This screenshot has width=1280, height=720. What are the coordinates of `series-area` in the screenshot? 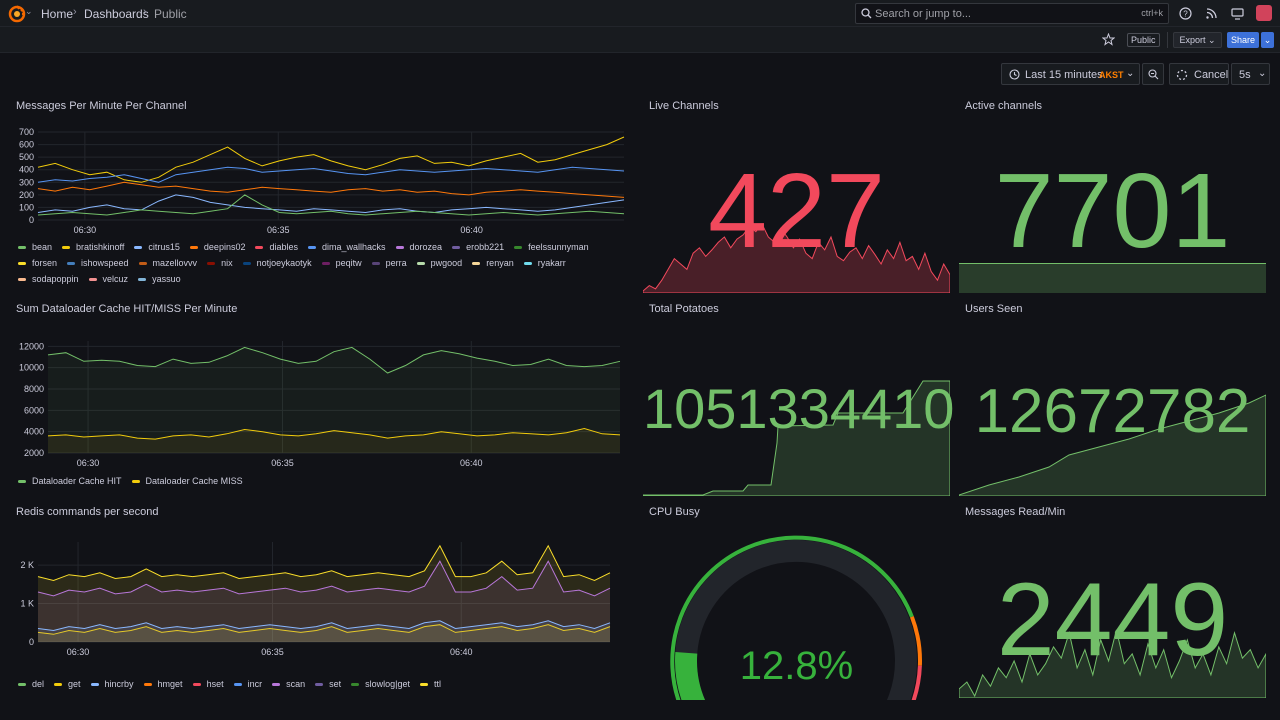 It's located at (324, 593).